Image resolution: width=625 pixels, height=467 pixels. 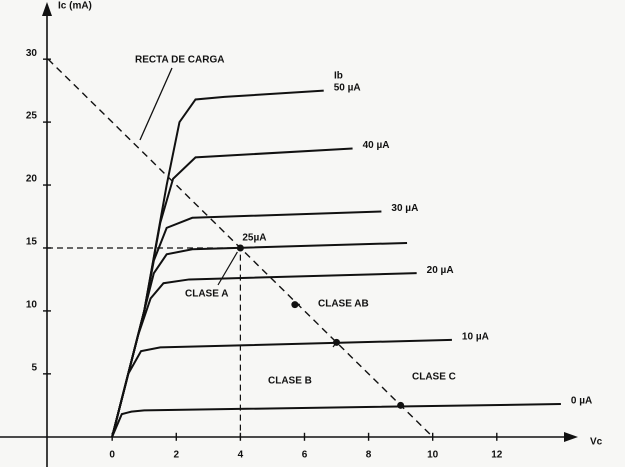 What do you see at coordinates (34, 367) in the screenshot?
I see `y-tick-label: 5` at bounding box center [34, 367].